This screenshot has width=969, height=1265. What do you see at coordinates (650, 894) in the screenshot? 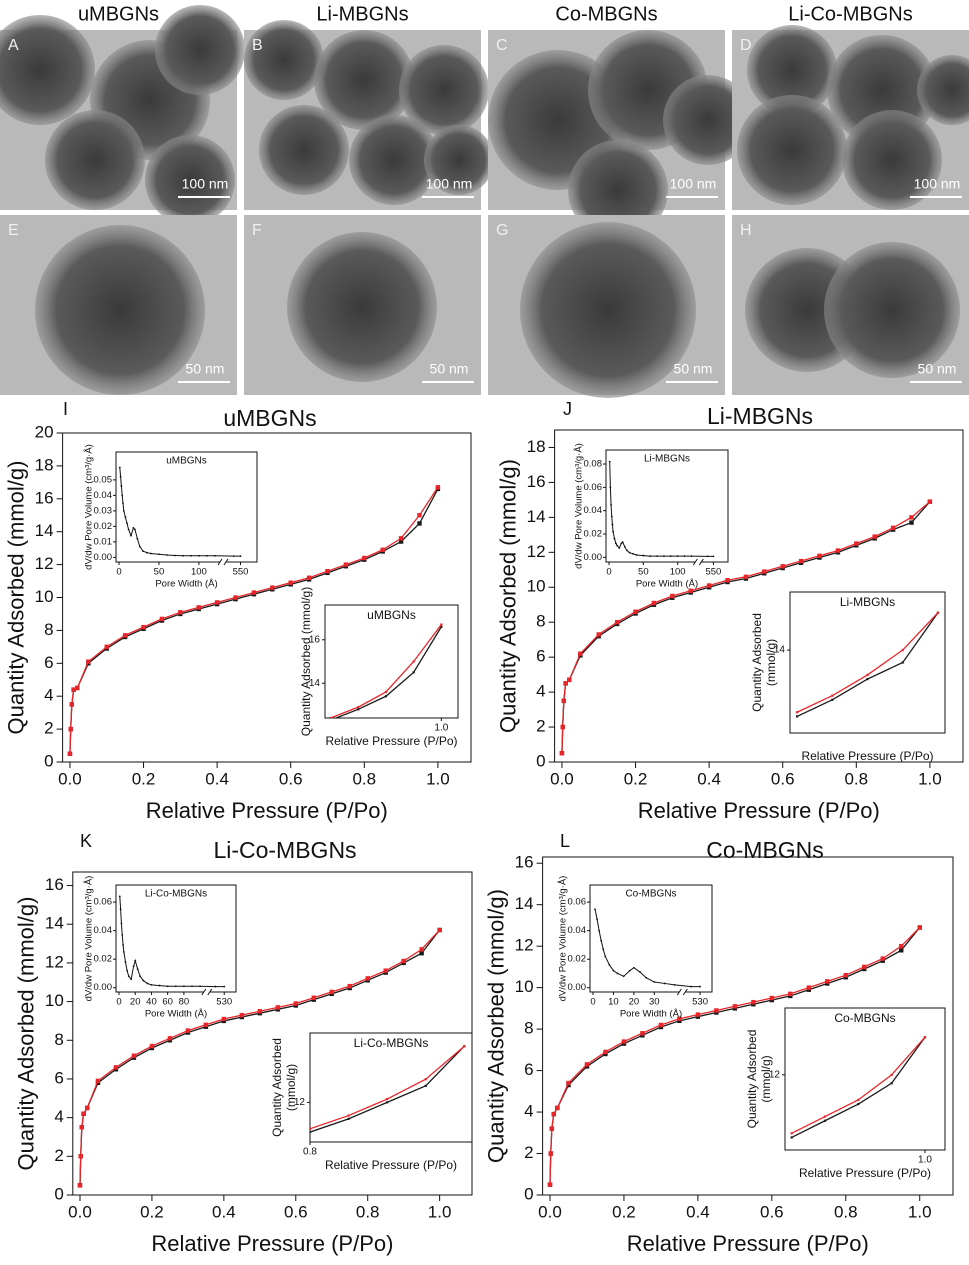
I see `inset-title: Co-MBGNs` at bounding box center [650, 894].